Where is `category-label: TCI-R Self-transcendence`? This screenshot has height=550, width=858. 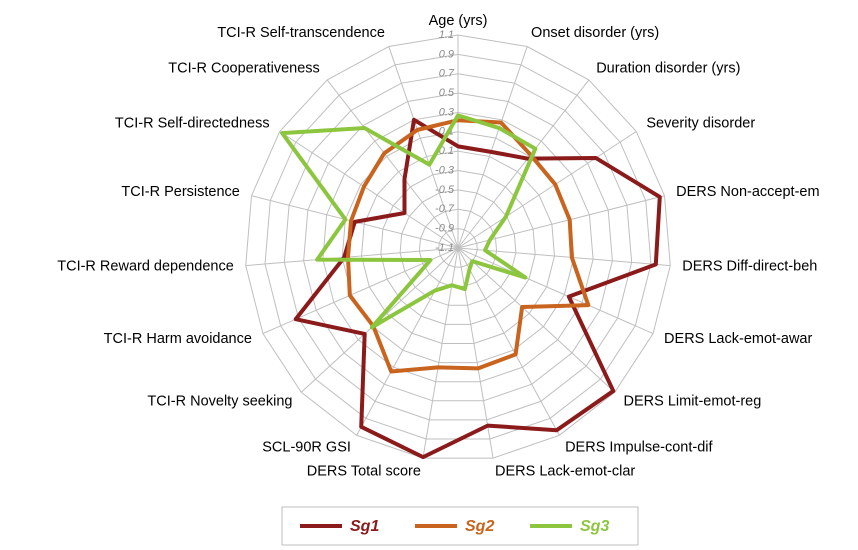
category-label: TCI-R Self-transcendence is located at coordinates (301, 33).